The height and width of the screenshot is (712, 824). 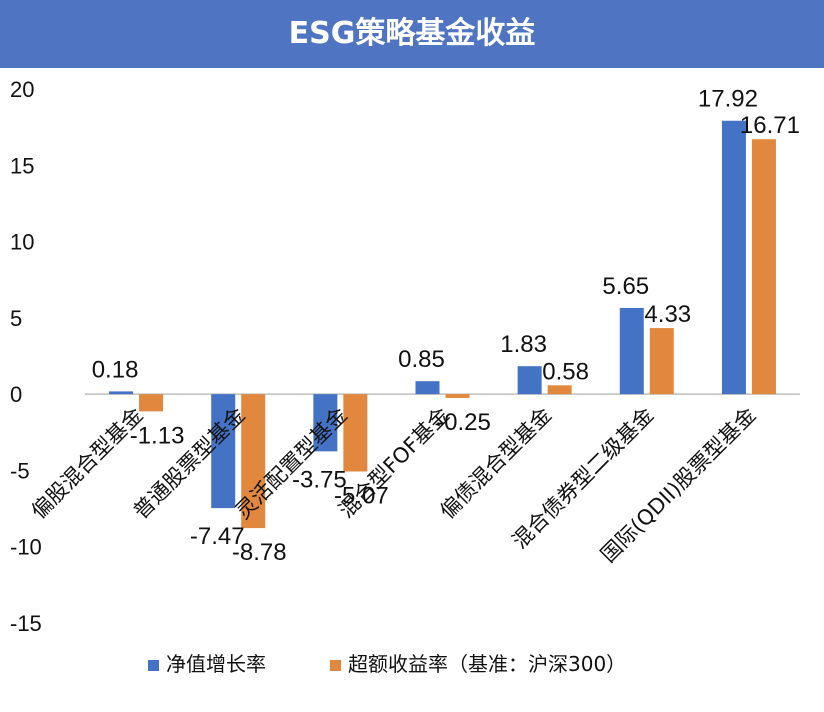 I want to click on legend-swatch-excess-return, so click(x=335, y=665).